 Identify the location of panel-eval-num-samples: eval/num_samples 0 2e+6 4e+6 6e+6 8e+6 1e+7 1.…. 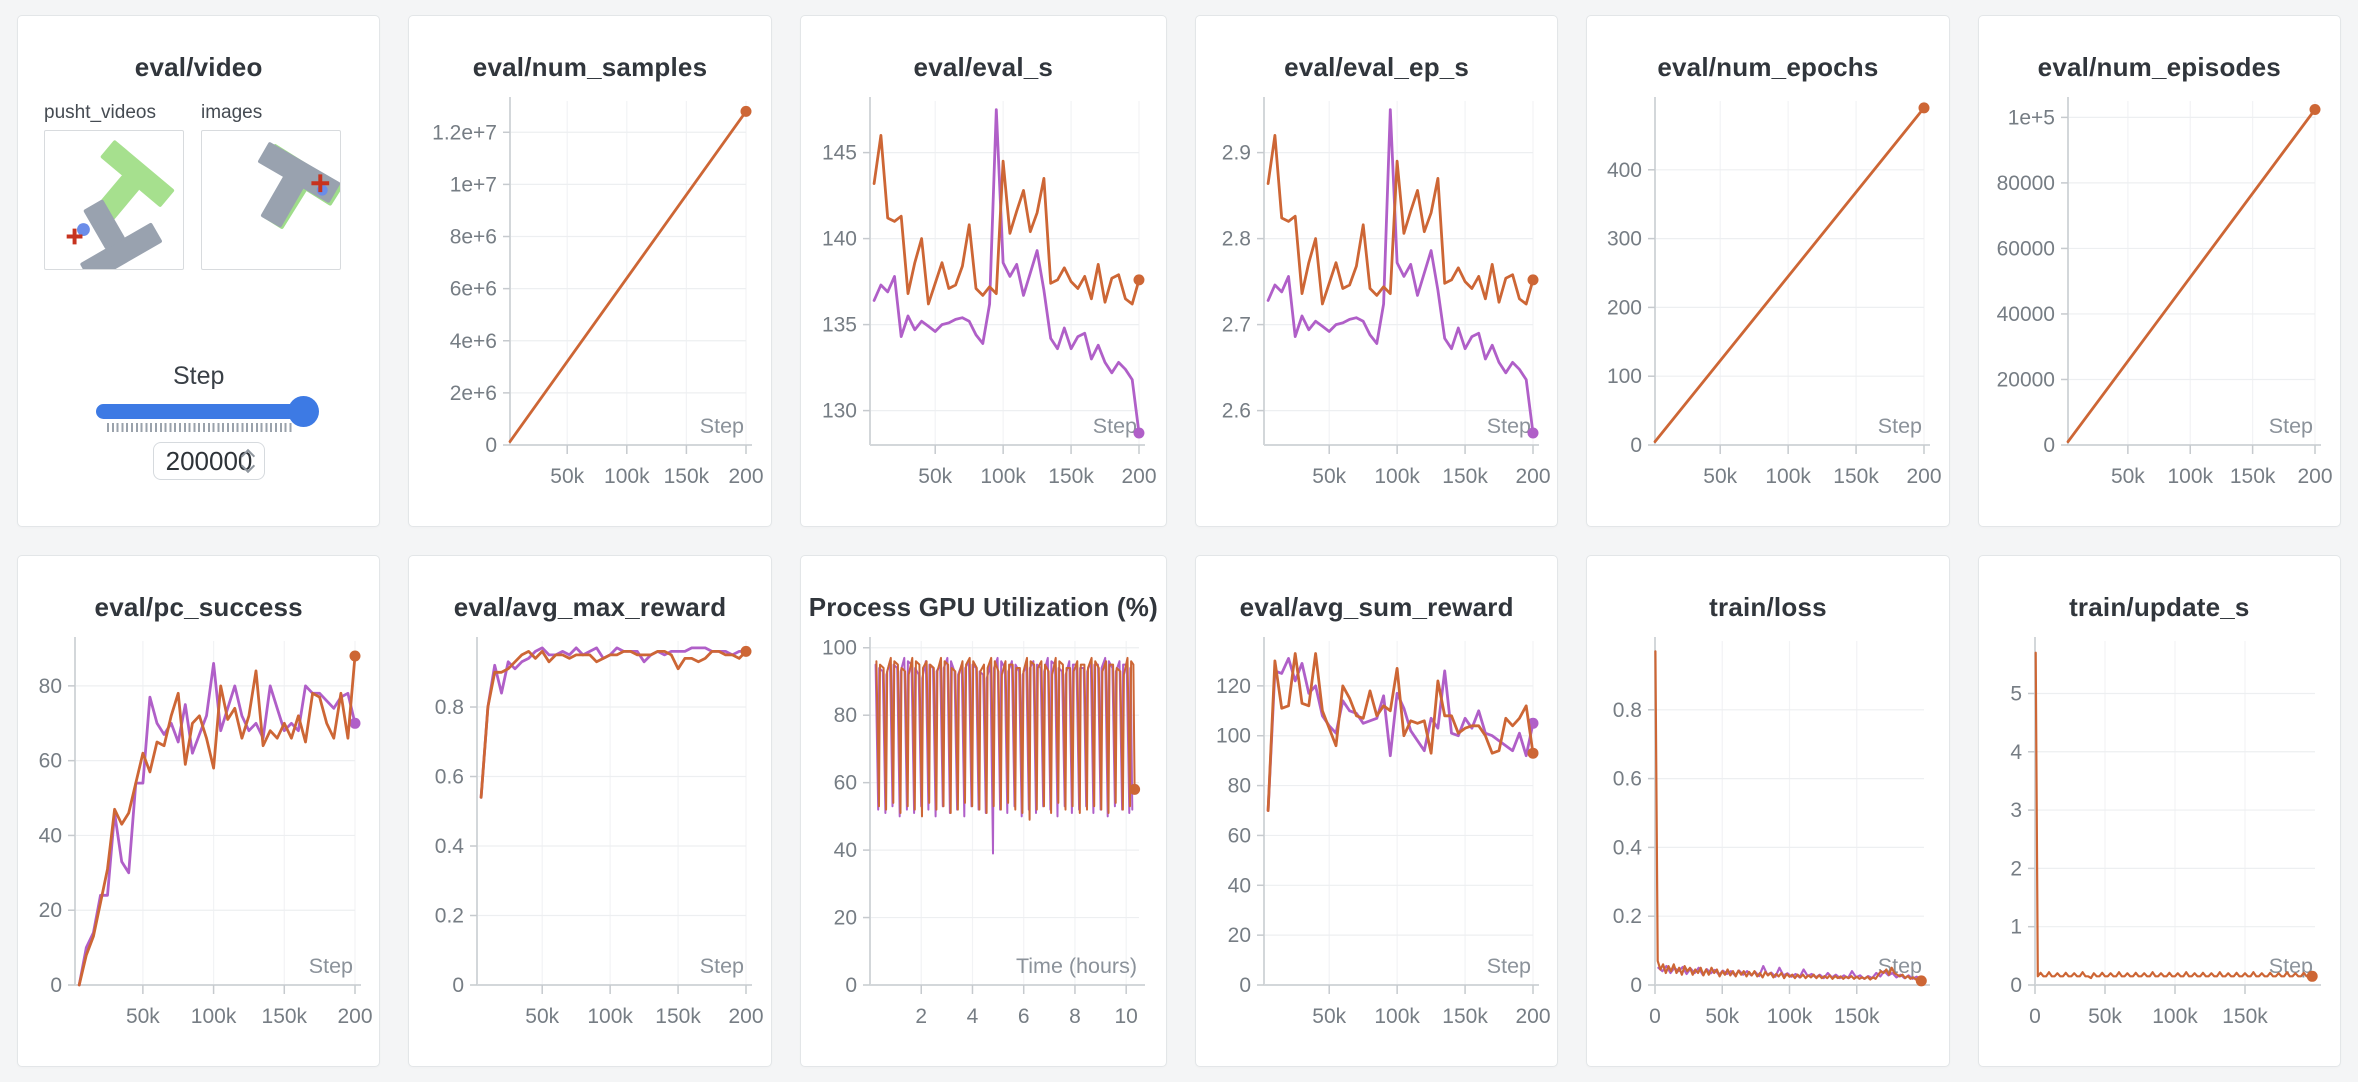
(590, 271).